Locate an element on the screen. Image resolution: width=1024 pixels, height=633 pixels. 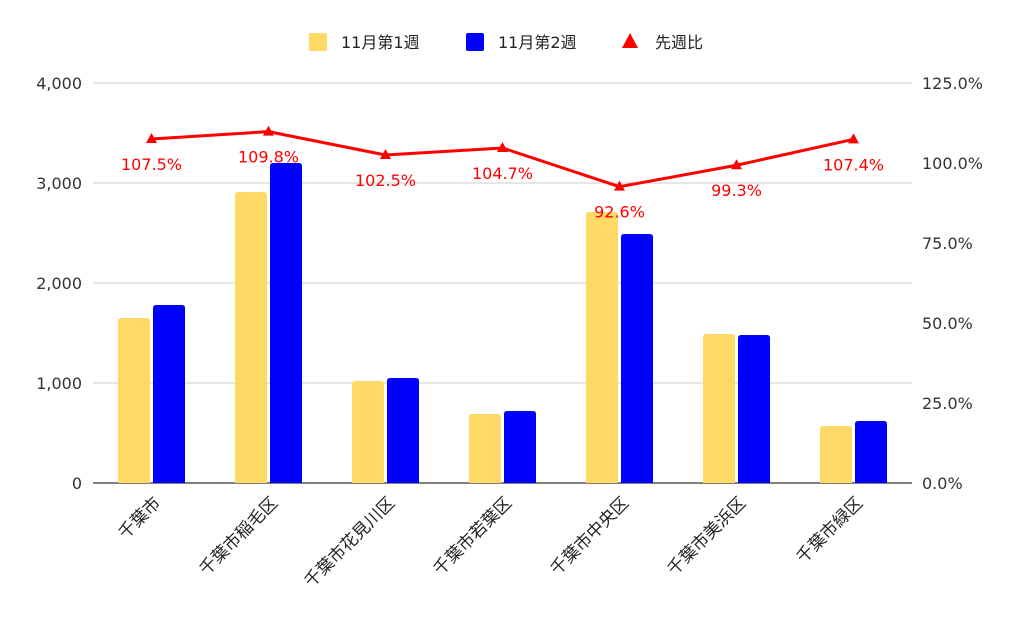
data-label: 104.7% is located at coordinates (502, 173).